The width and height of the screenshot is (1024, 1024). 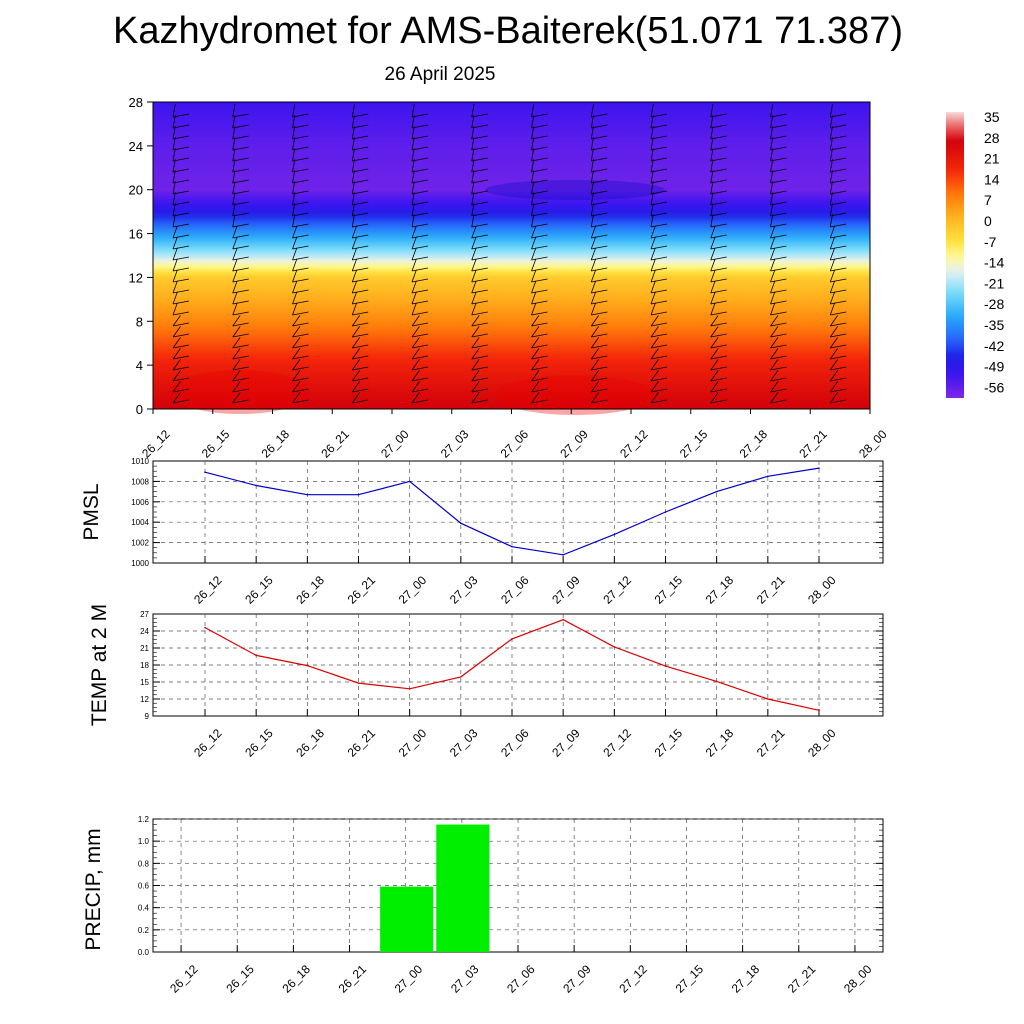 What do you see at coordinates (140, 481) in the screenshot?
I see `ytick-label: 1008` at bounding box center [140, 481].